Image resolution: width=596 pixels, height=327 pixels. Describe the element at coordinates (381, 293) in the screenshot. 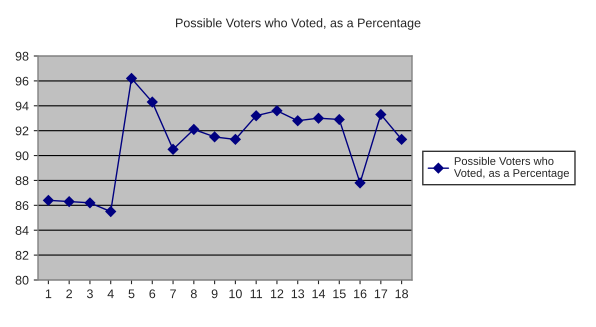

I see `x-tick-label: 17` at that location.